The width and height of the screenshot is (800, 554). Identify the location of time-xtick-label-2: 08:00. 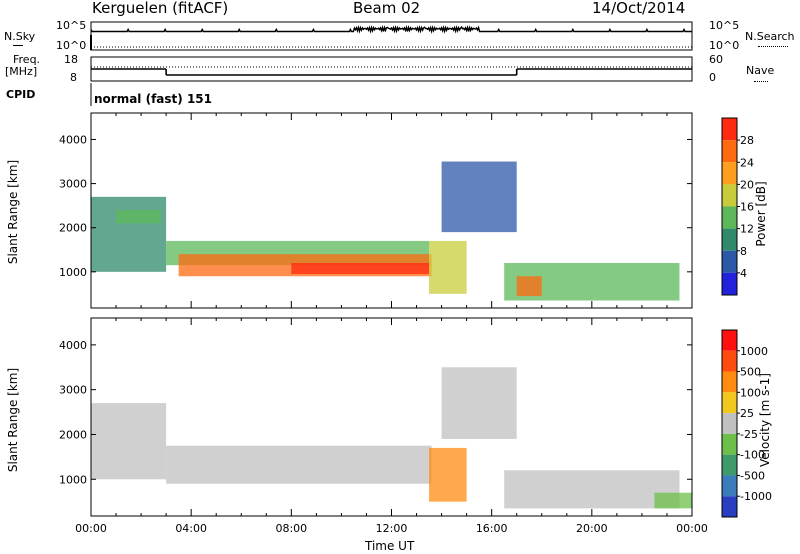
(291, 528).